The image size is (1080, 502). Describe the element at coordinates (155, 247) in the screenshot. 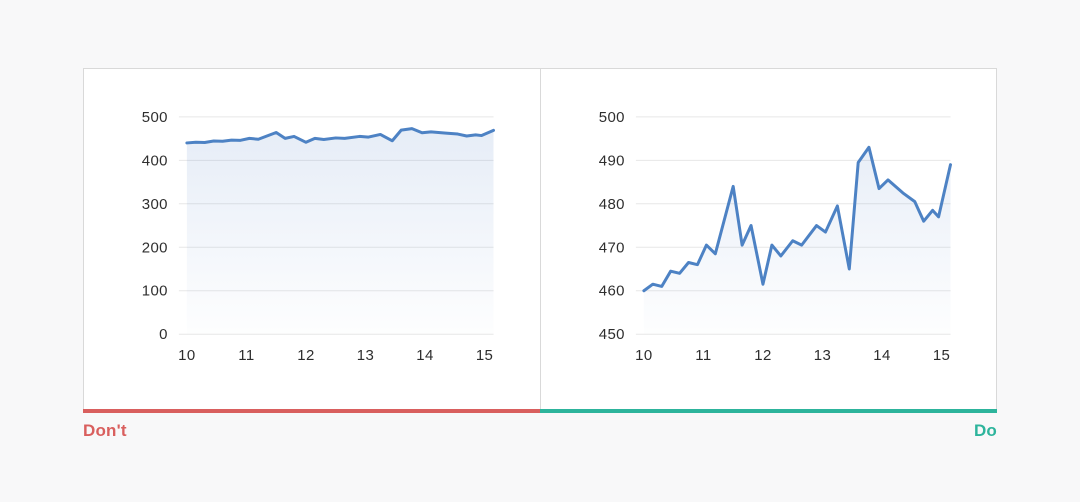

I see `y-tick-label: 200` at that location.